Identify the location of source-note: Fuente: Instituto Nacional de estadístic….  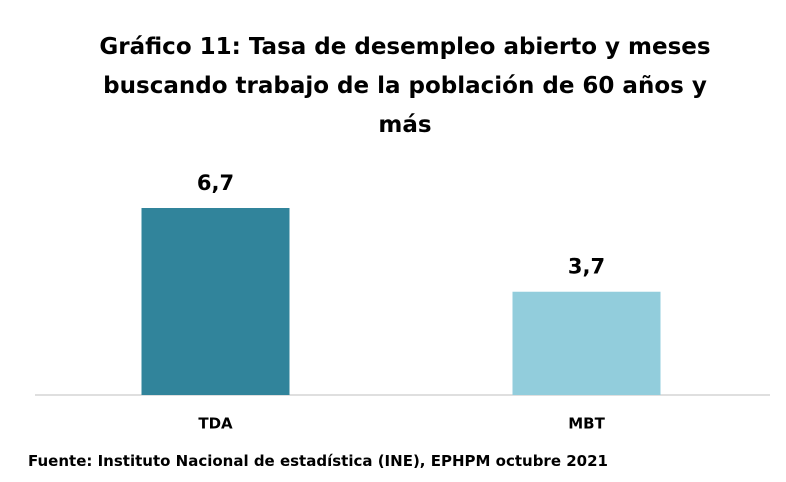
(318, 461).